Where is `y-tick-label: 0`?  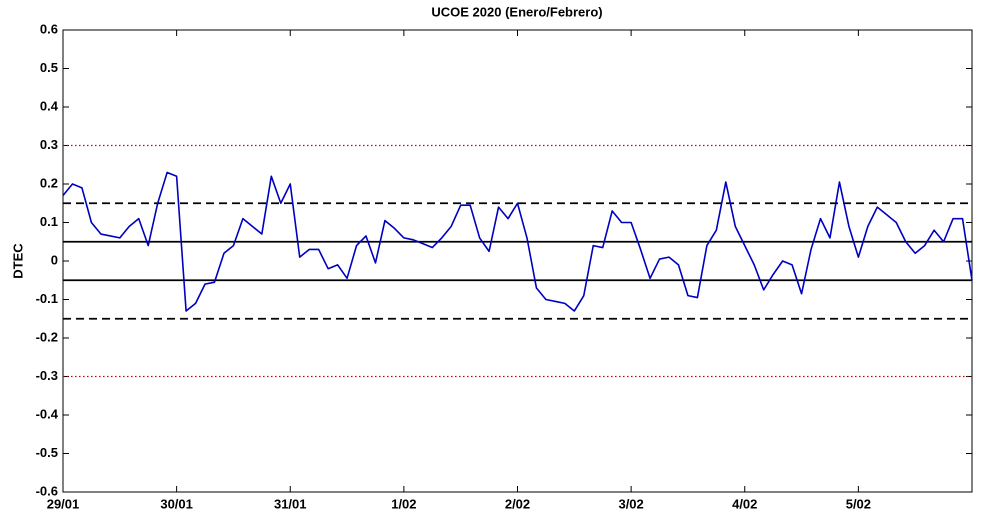
y-tick-label: 0 is located at coordinates (54, 259).